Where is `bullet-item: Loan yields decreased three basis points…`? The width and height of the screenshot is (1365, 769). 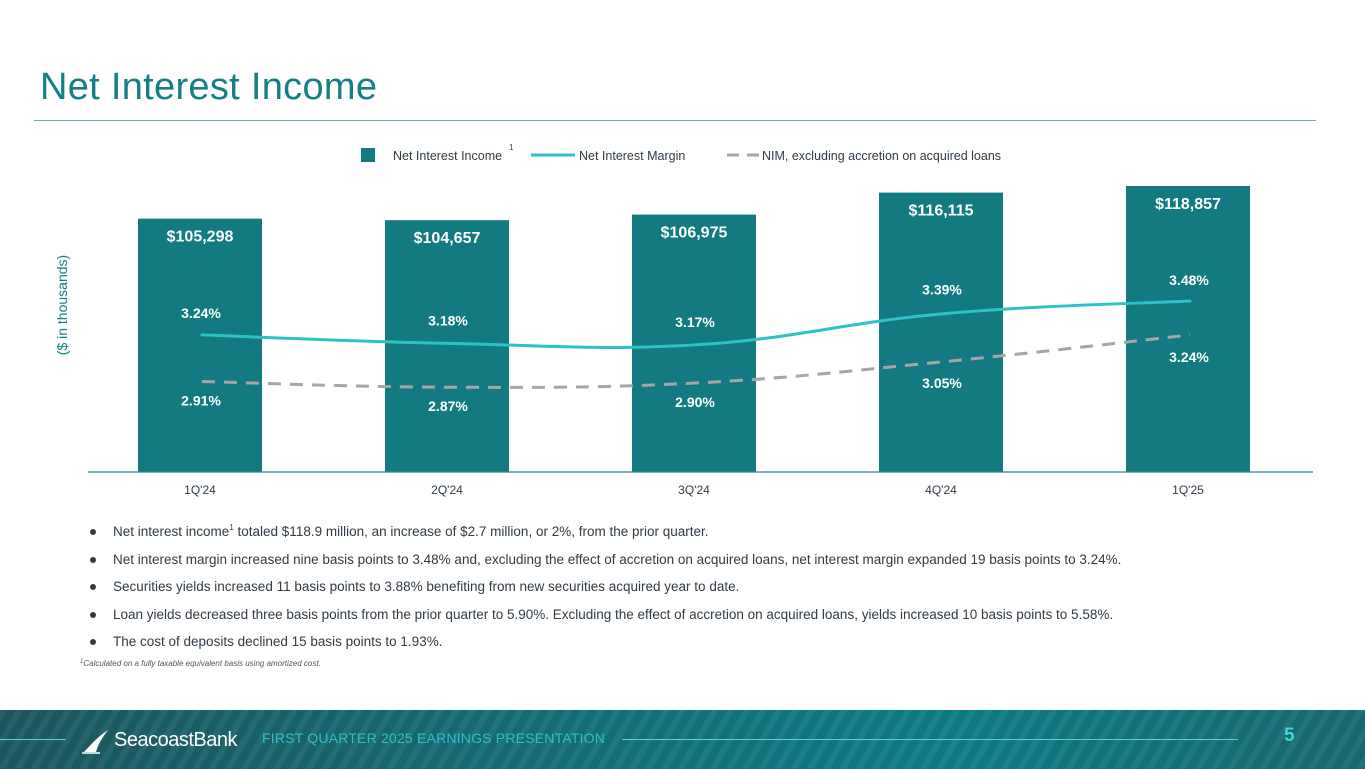 bullet-item: Loan yields decreased three basis points… is located at coordinates (705, 615).